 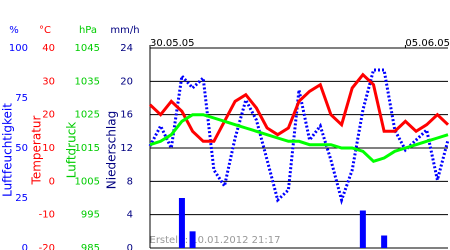 I want to click on axis-unit: mm/h, so click(x=124, y=30).